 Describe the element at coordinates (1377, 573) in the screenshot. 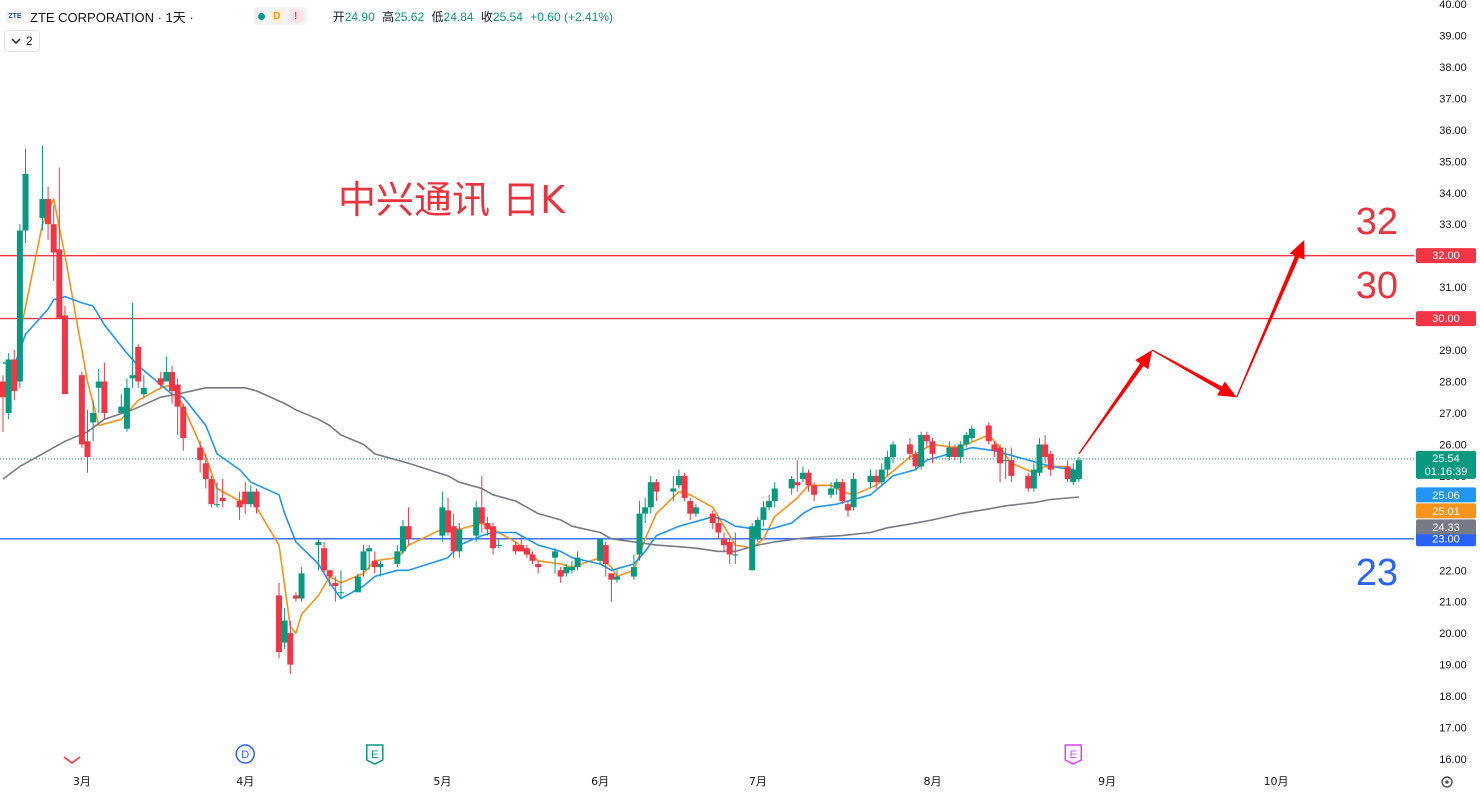

I see `level-label-23: 23` at that location.